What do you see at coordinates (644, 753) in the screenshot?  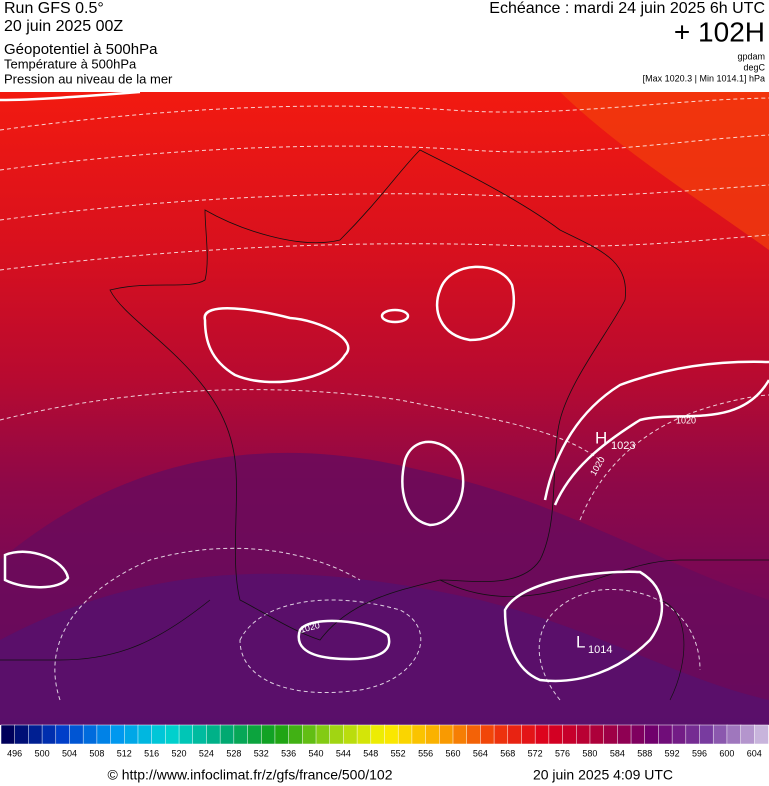 I see `colorbar-label: 588` at bounding box center [644, 753].